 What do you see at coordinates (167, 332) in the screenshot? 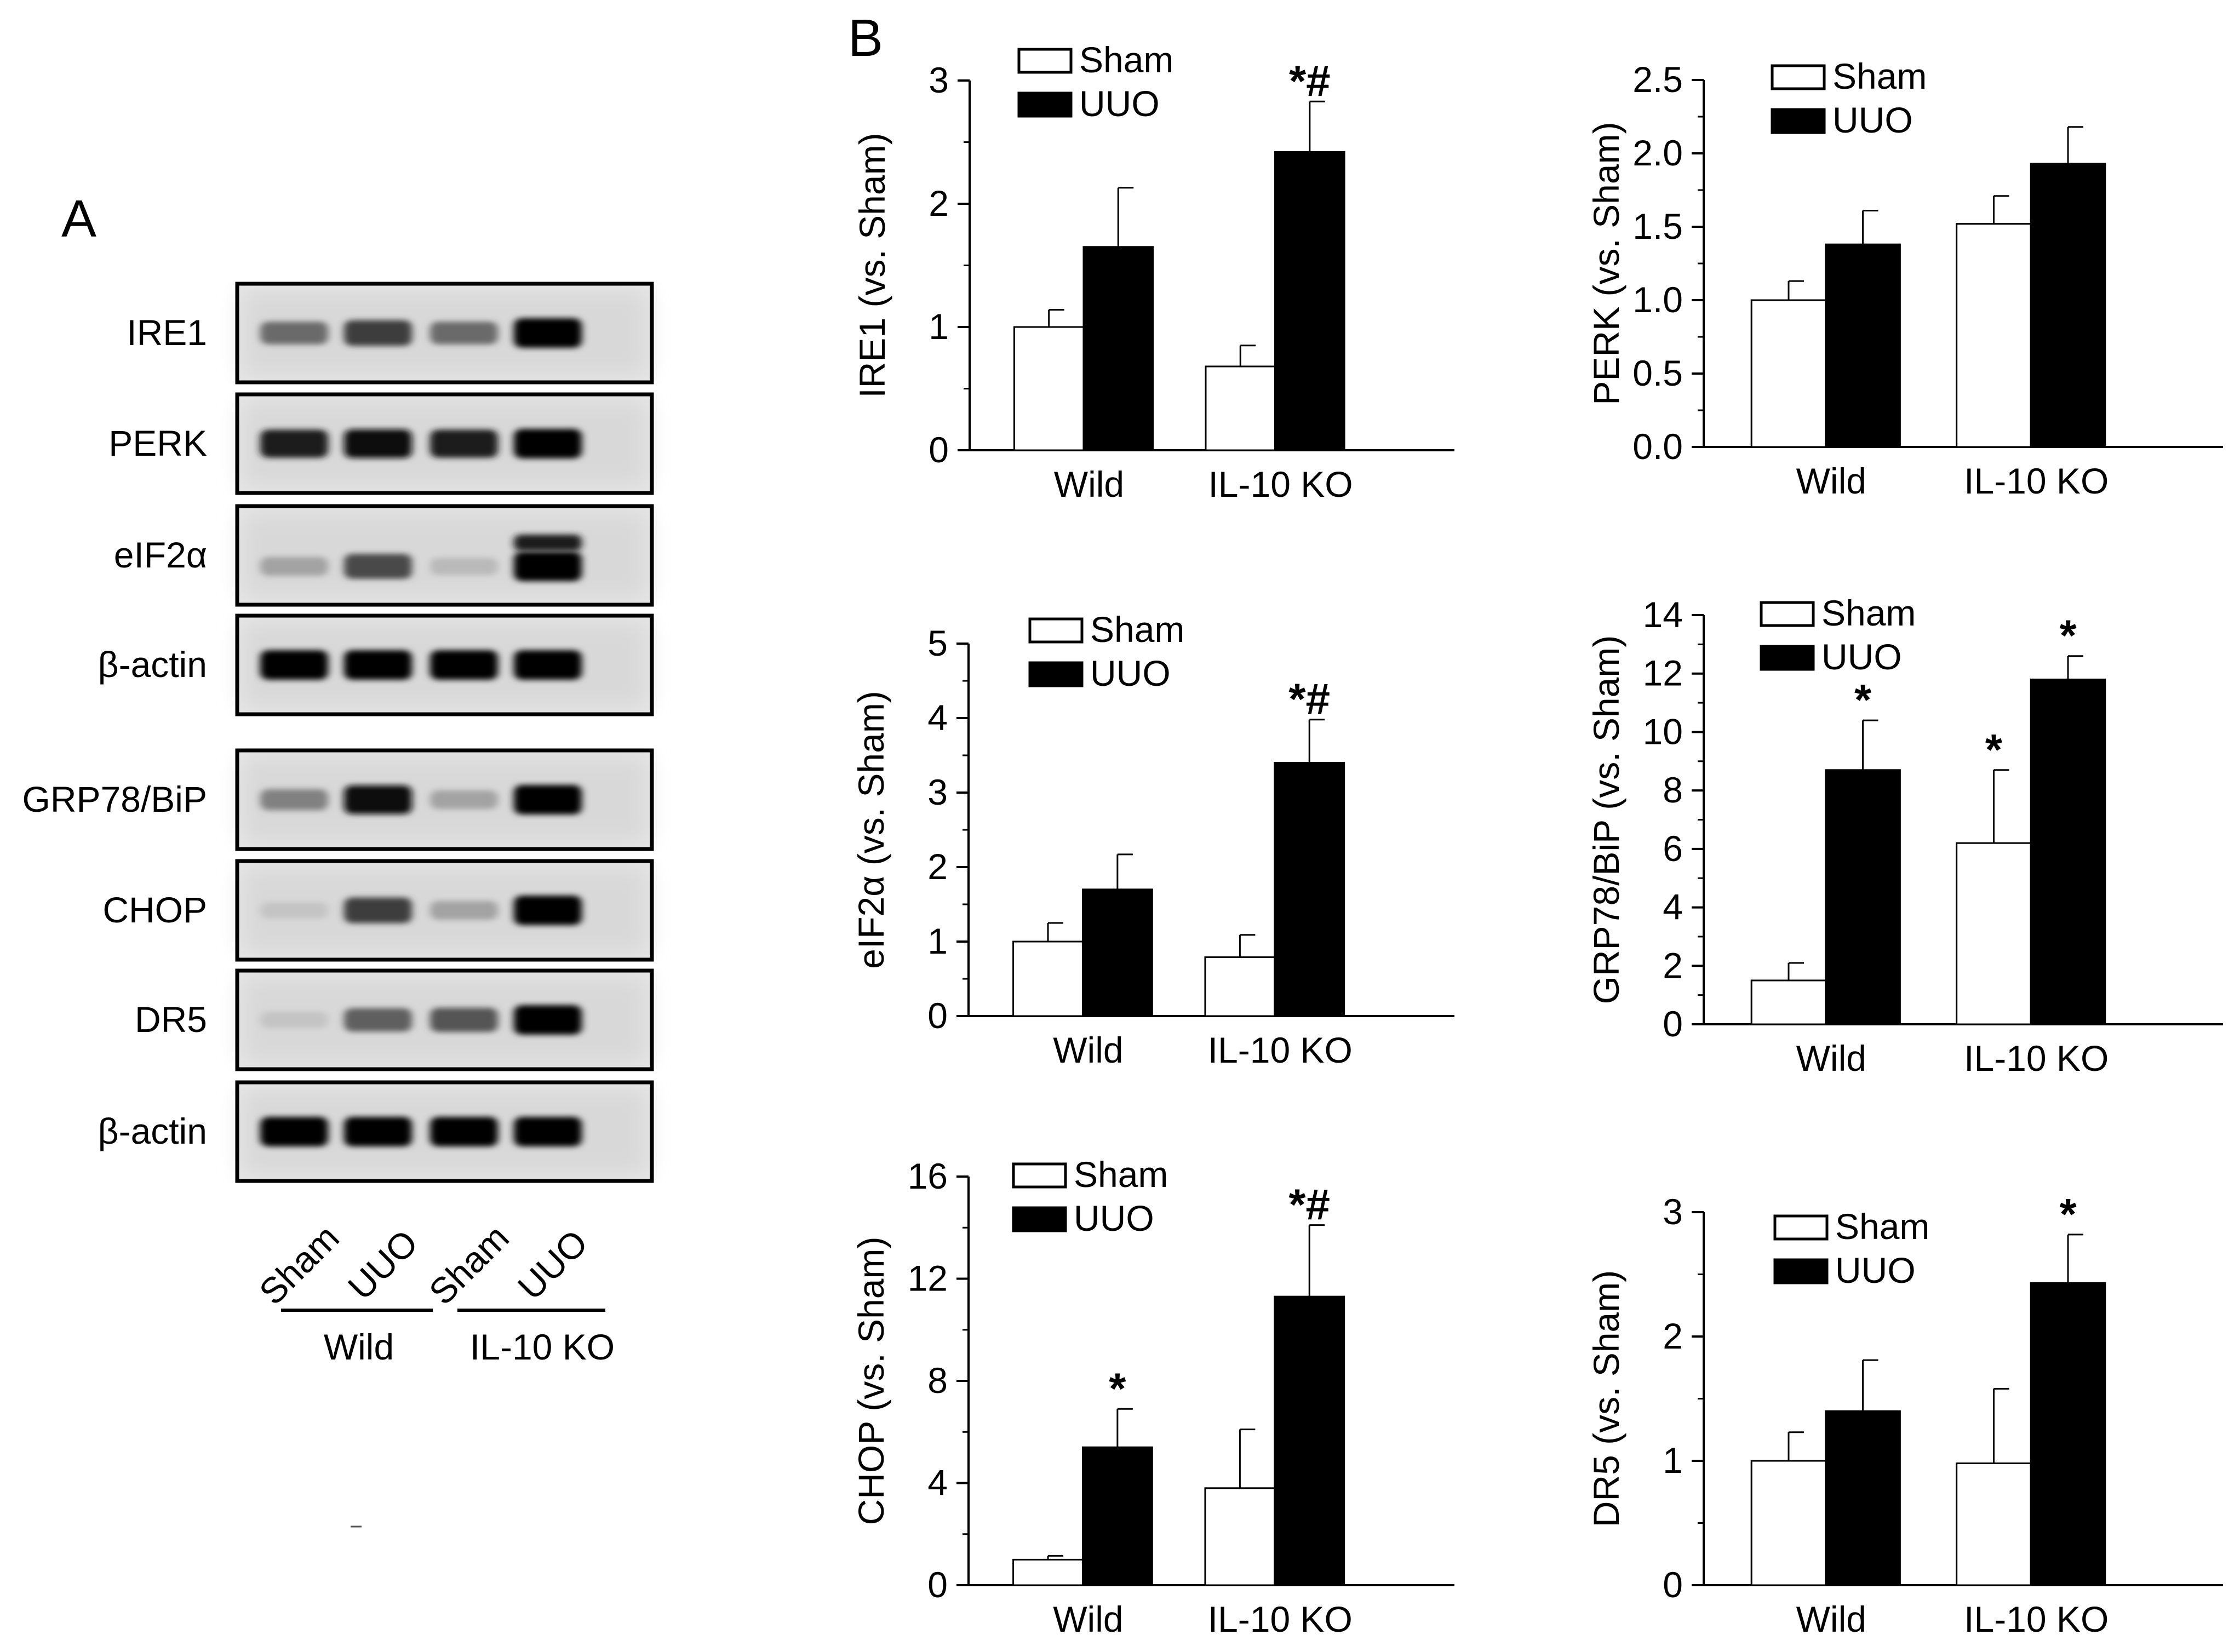
I see `blot-label: IRE1` at bounding box center [167, 332].